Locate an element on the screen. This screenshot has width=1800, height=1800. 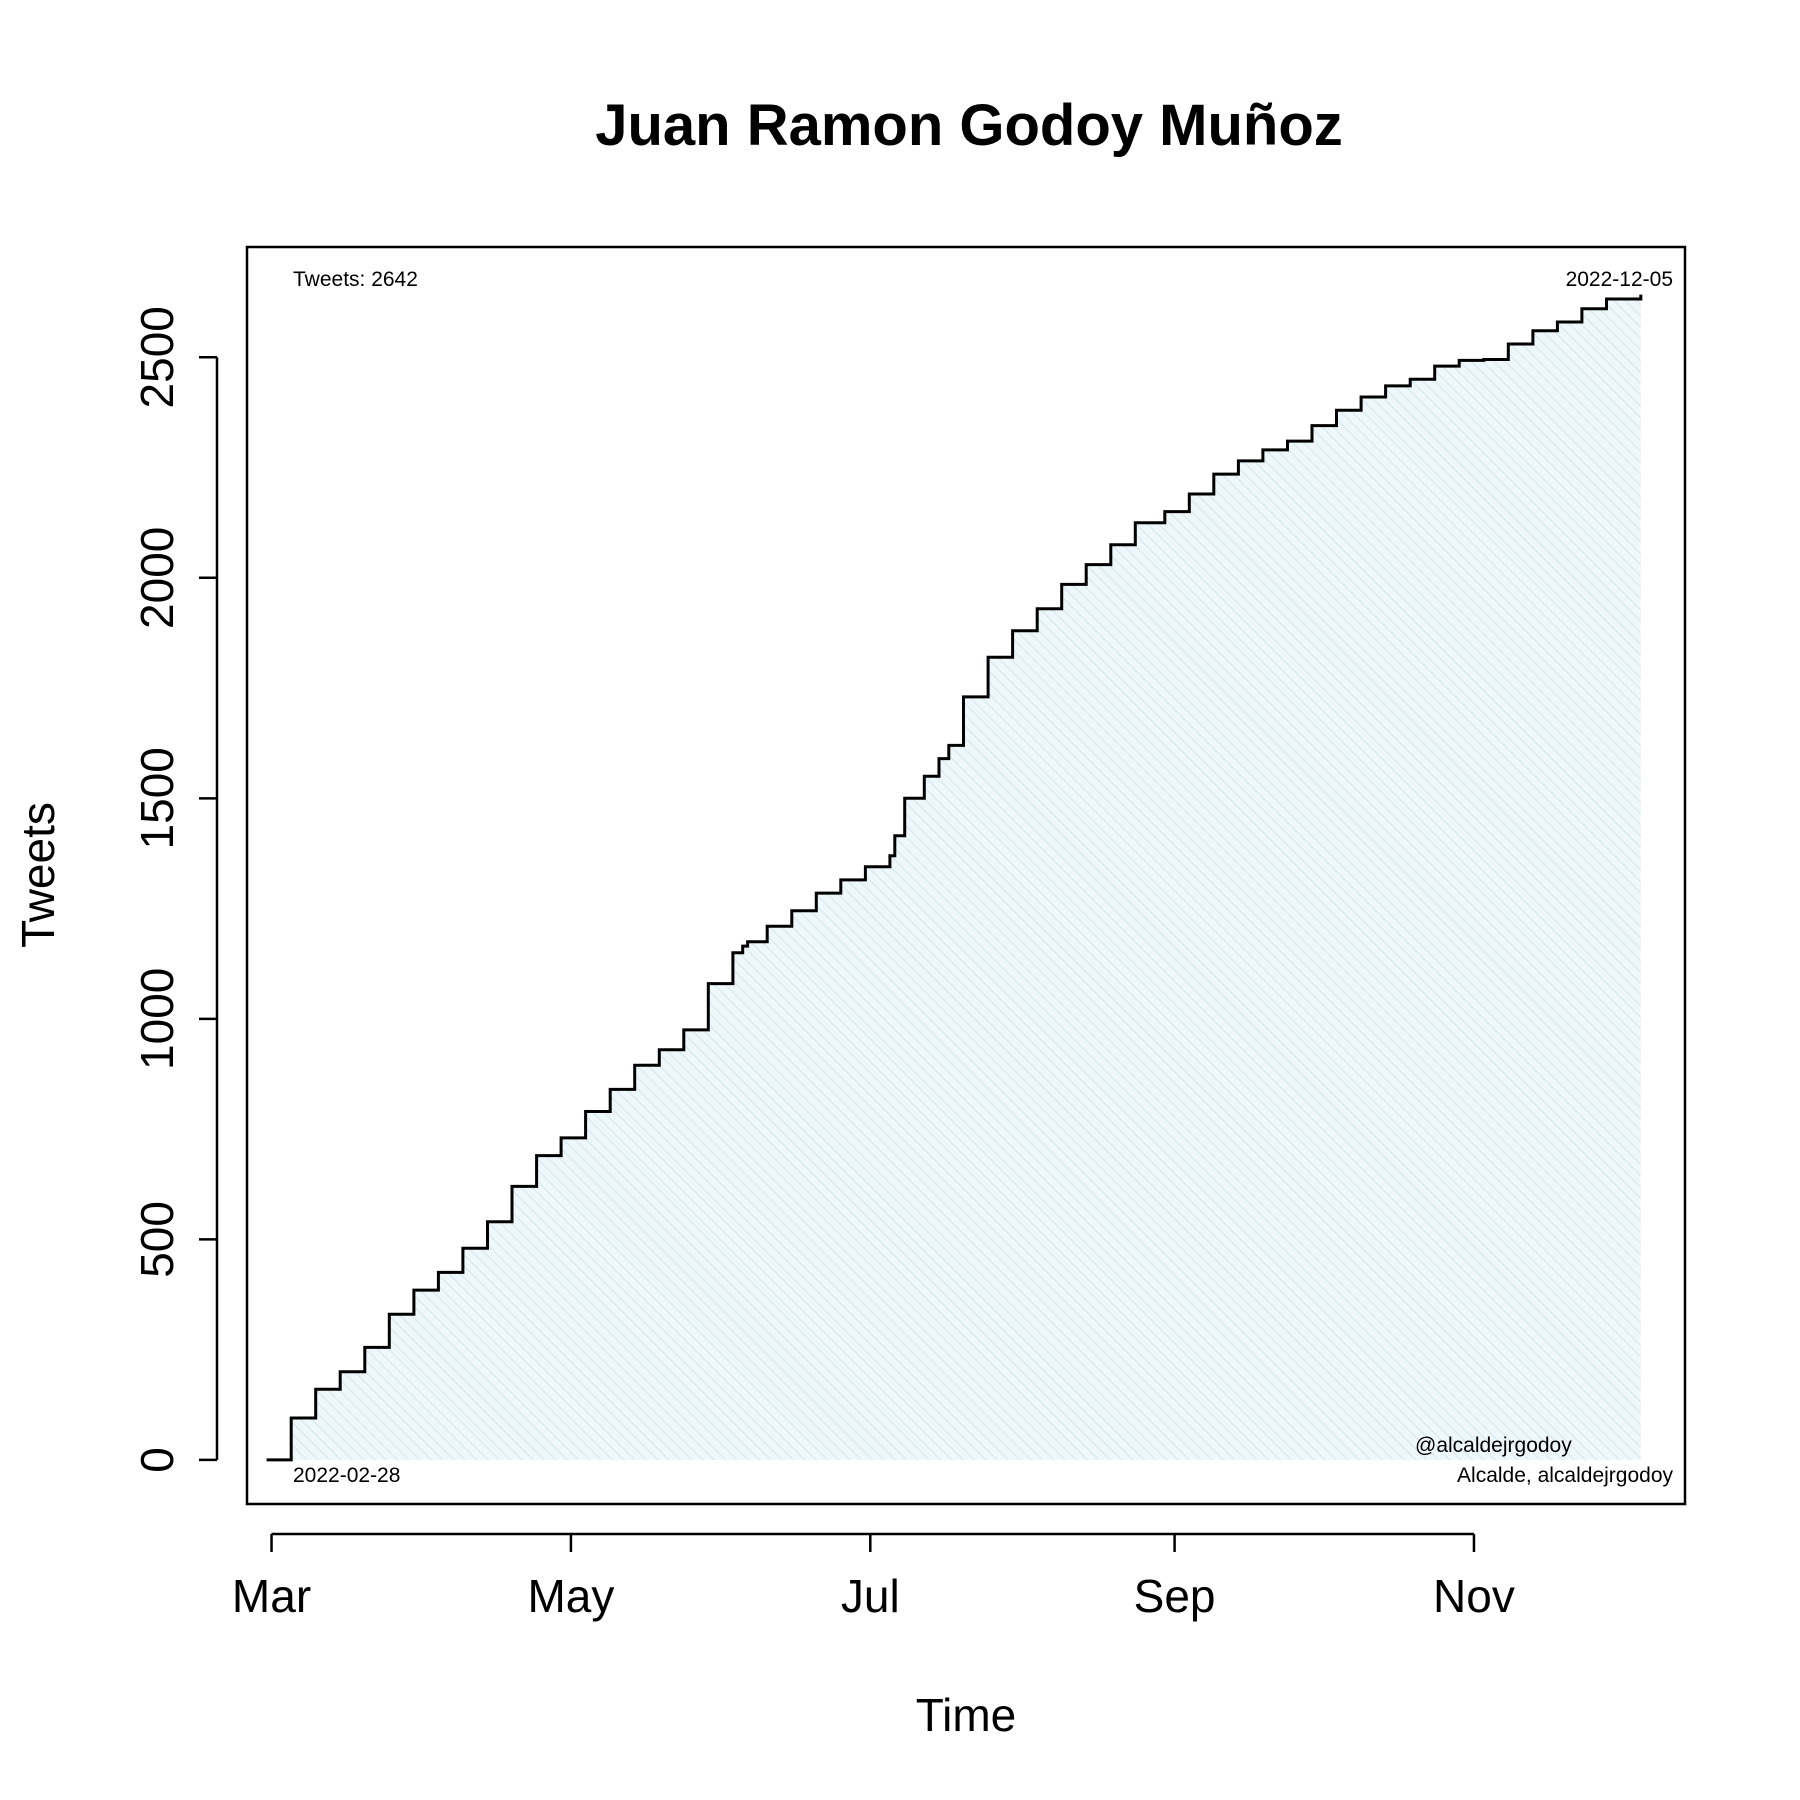
x-axis: Mar May Jul Sep Nov is located at coordinates (873, 1577).